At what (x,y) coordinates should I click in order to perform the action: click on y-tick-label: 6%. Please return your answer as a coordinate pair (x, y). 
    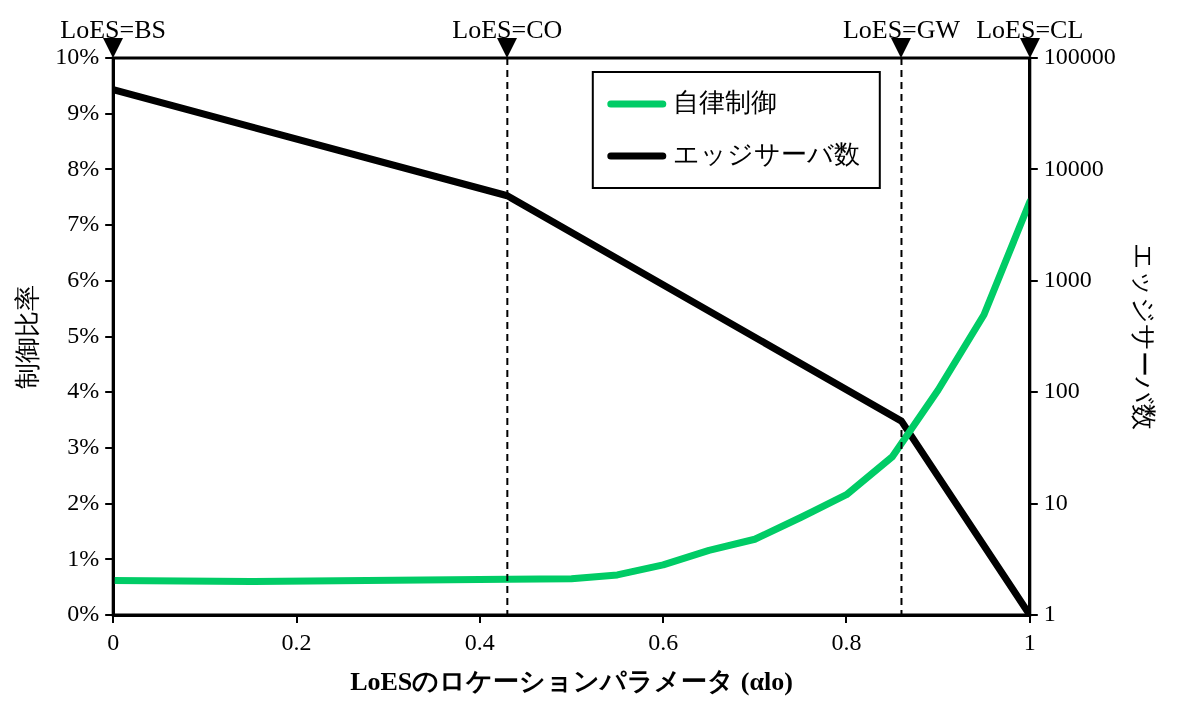
    Looking at the image, I should click on (83, 279).